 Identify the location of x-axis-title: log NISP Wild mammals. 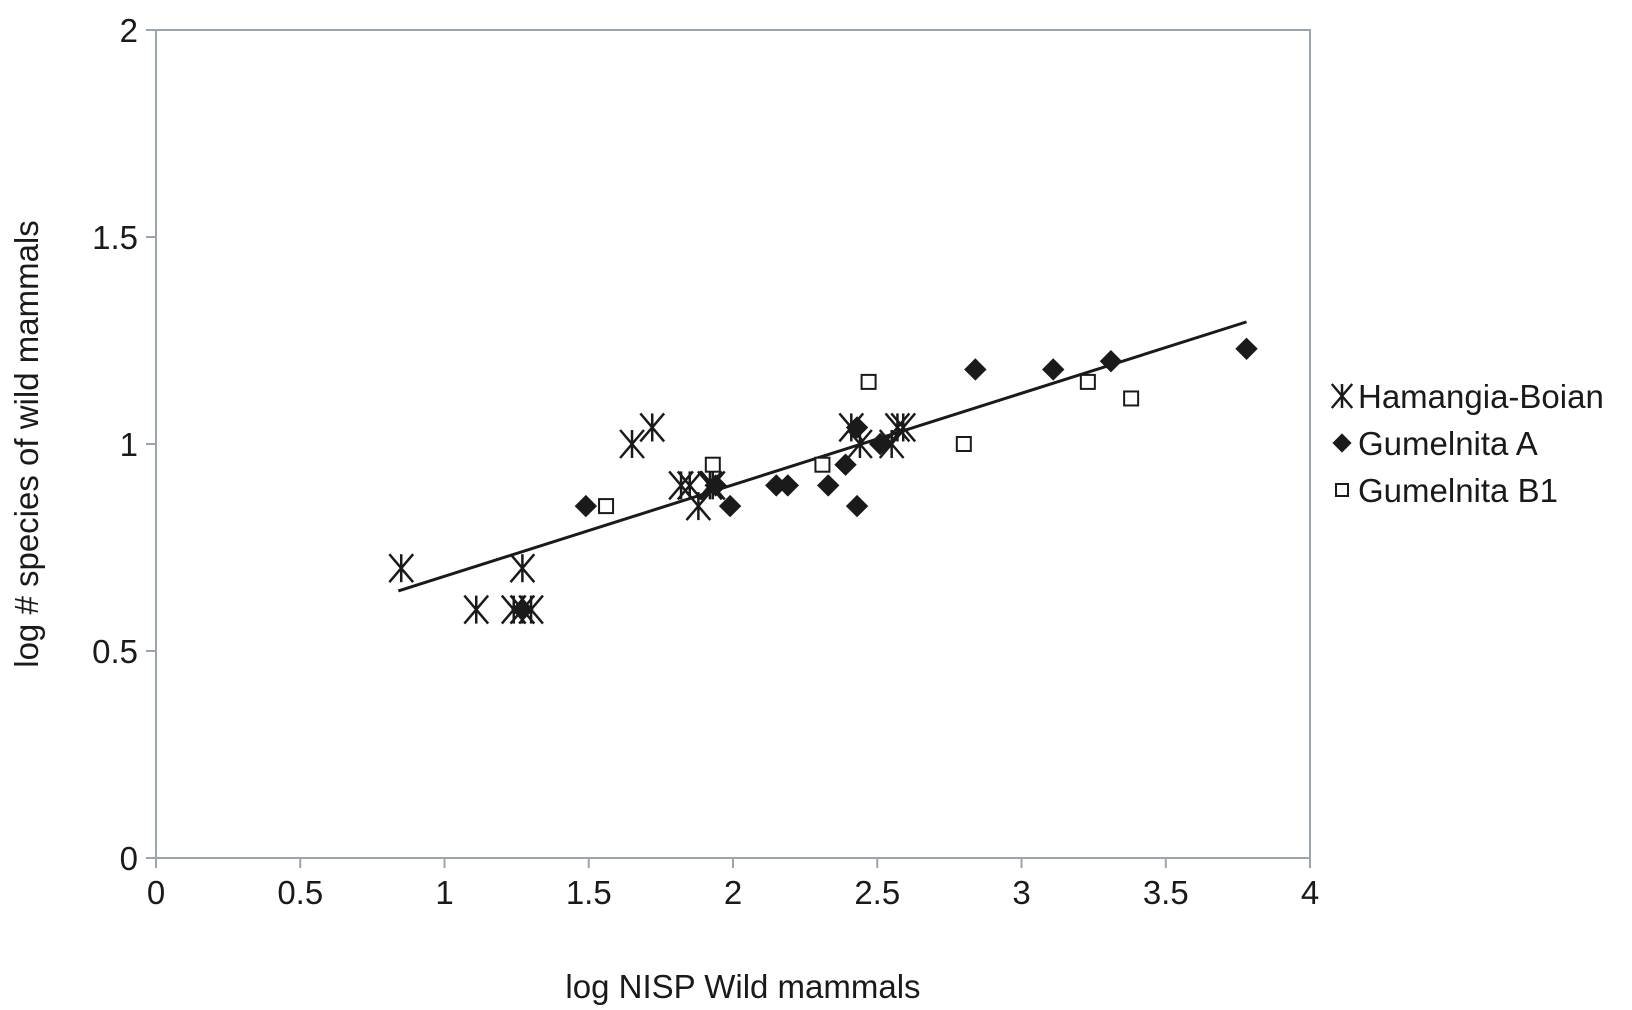
(742, 986).